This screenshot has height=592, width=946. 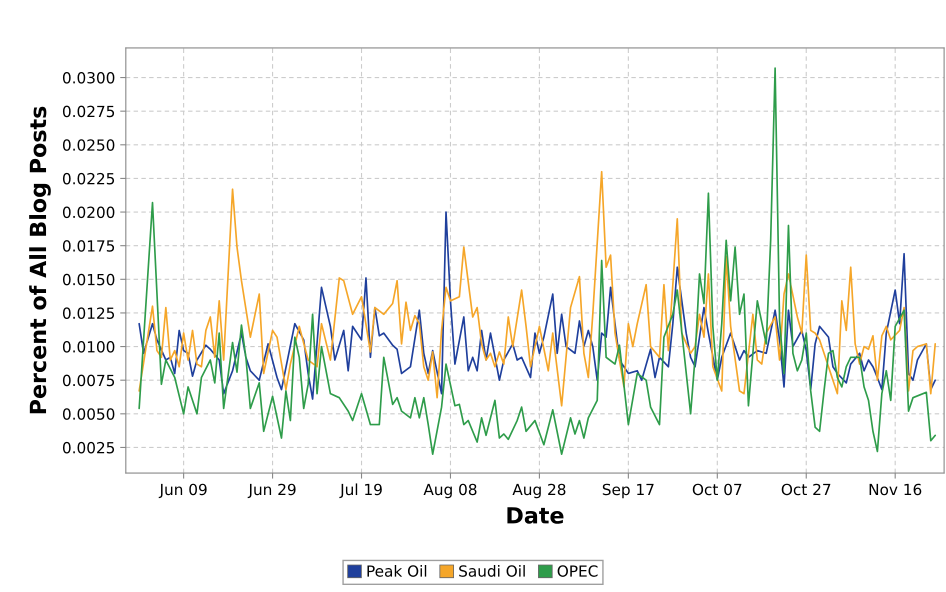 What do you see at coordinates (88, 246) in the screenshot?
I see `y-tick-label: 0.0175` at bounding box center [88, 246].